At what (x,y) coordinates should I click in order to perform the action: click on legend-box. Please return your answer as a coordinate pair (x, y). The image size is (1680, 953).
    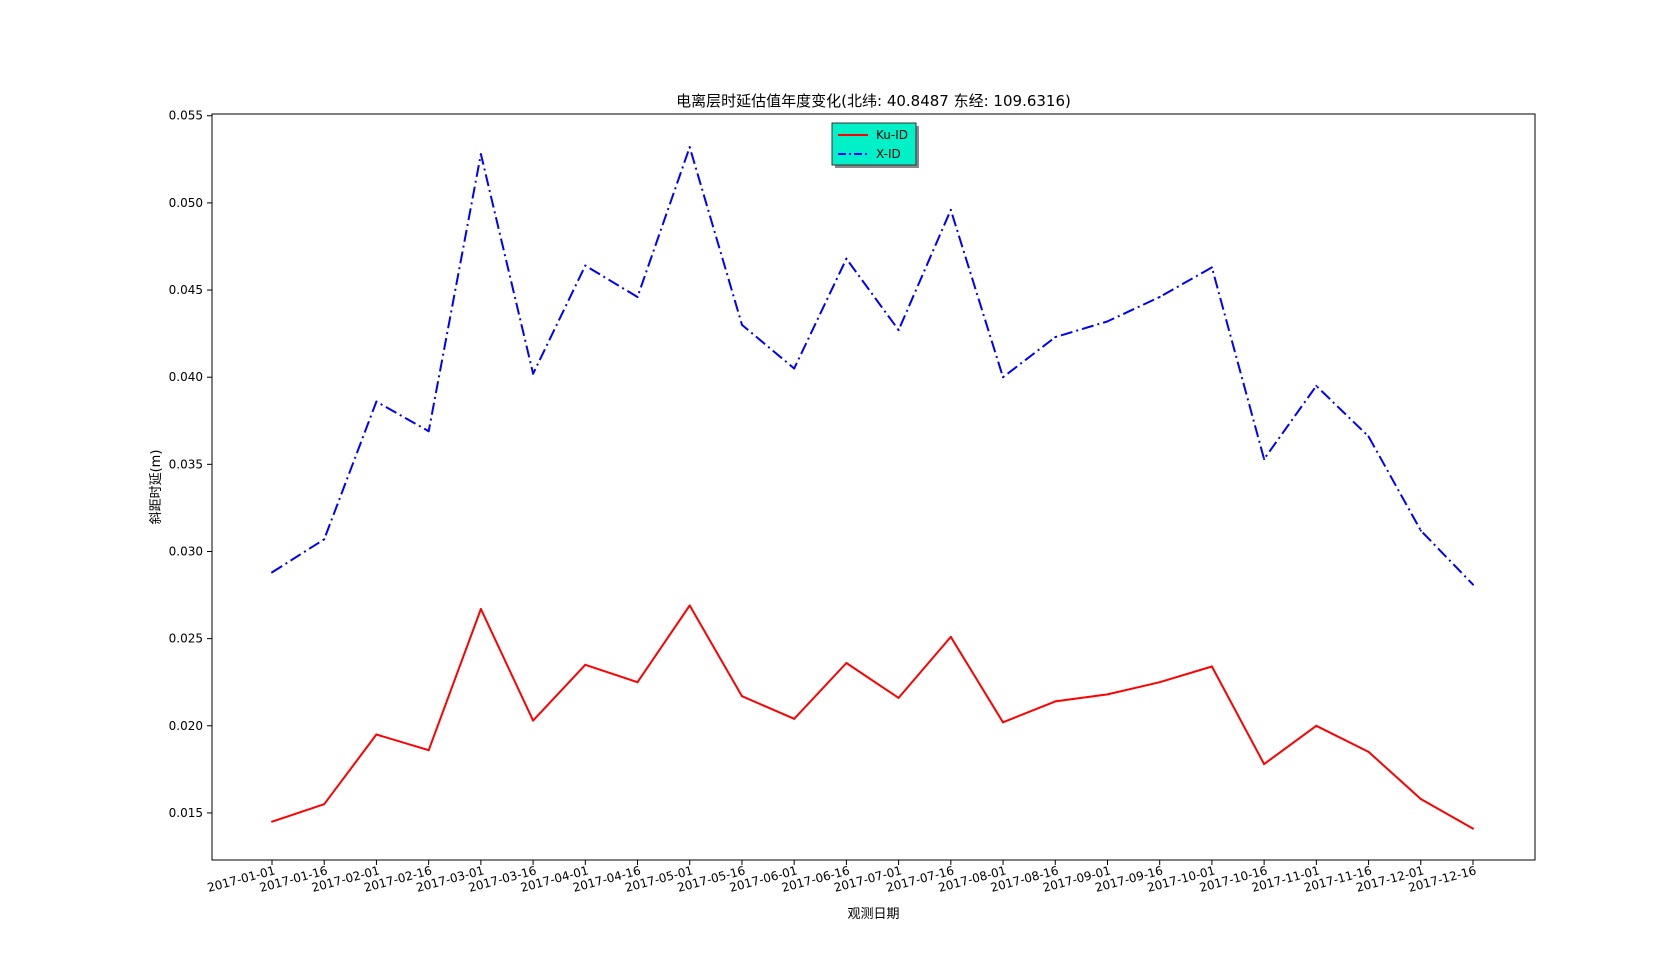
    Looking at the image, I should click on (874, 144).